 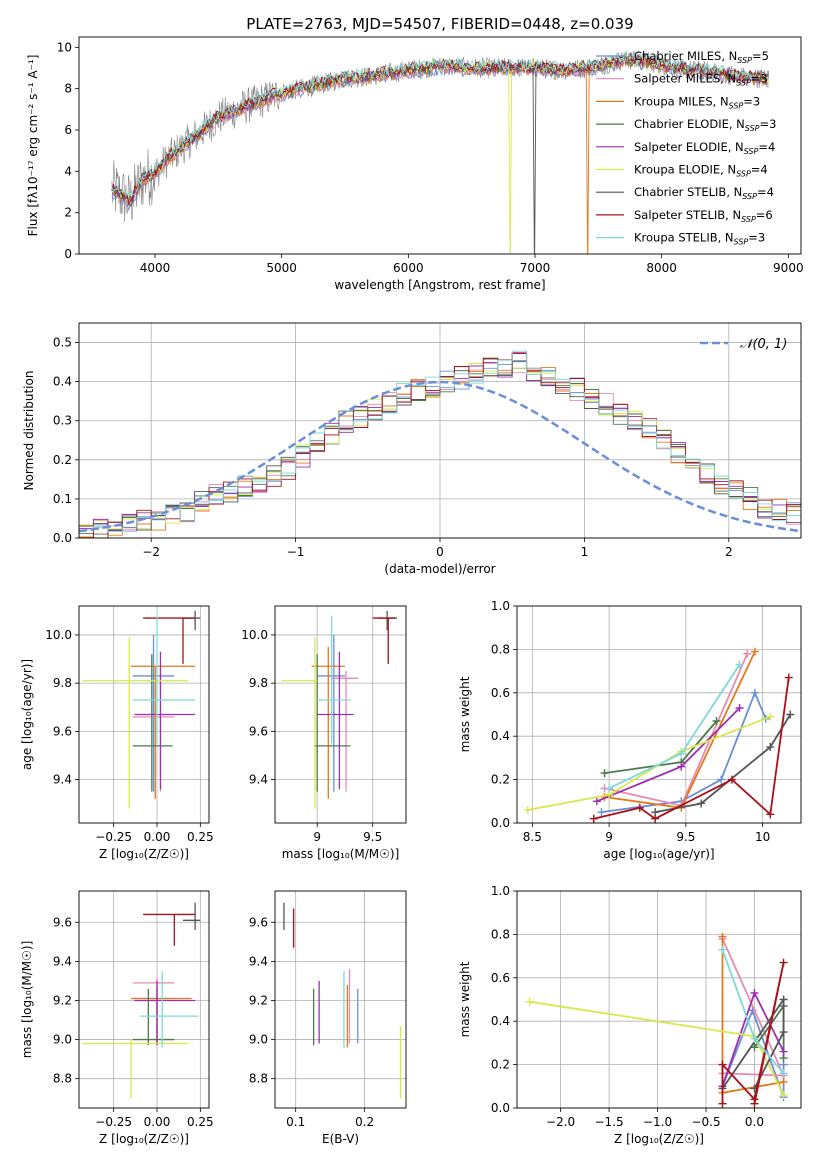 What do you see at coordinates (754, 651) in the screenshot?
I see `weight-marker-kroupa-miles` at bounding box center [754, 651].